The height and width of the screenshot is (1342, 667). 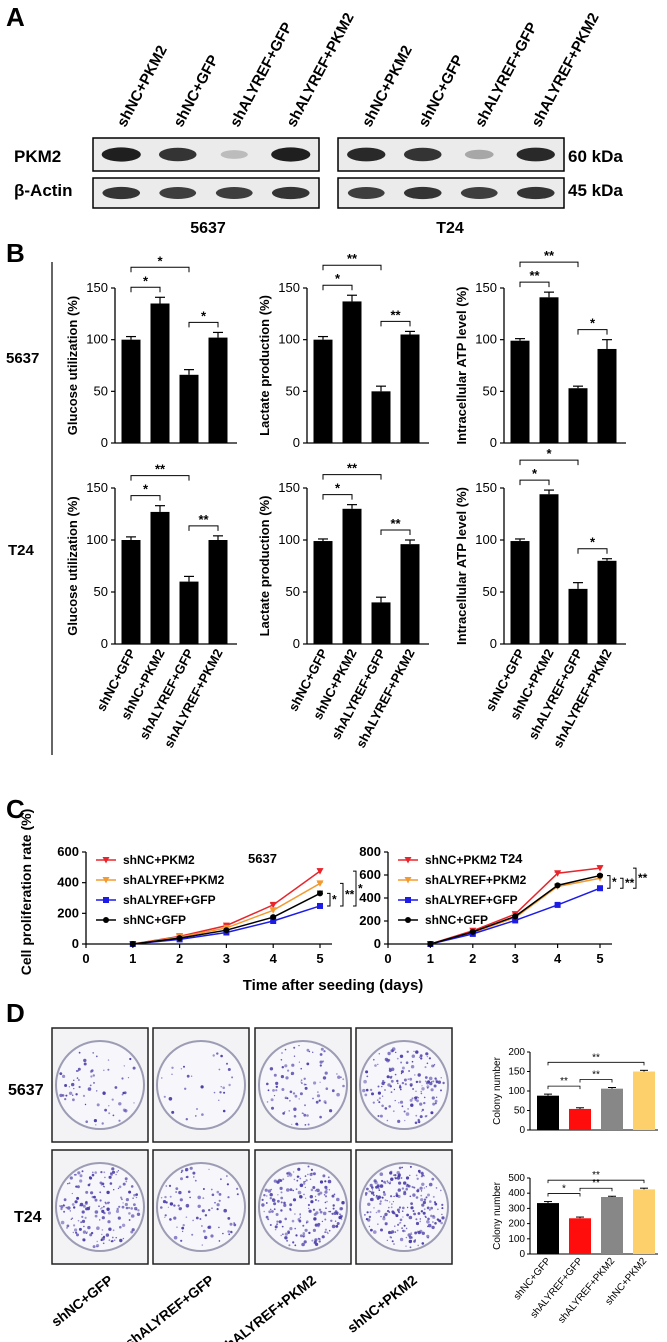 I want to click on colony-bar-chart: 0 50 100 150 200 Colony number ** ** **, so click(x=575, y=1091).